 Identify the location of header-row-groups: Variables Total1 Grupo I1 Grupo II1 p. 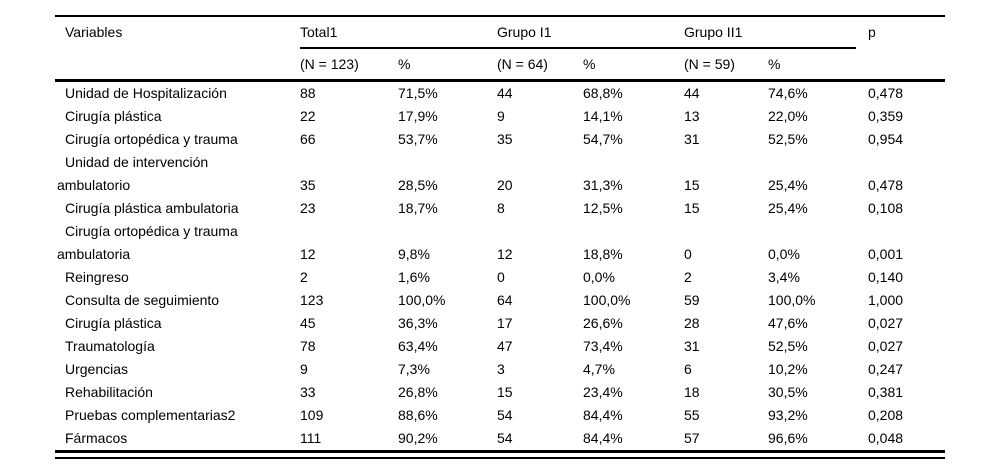
(500, 32).